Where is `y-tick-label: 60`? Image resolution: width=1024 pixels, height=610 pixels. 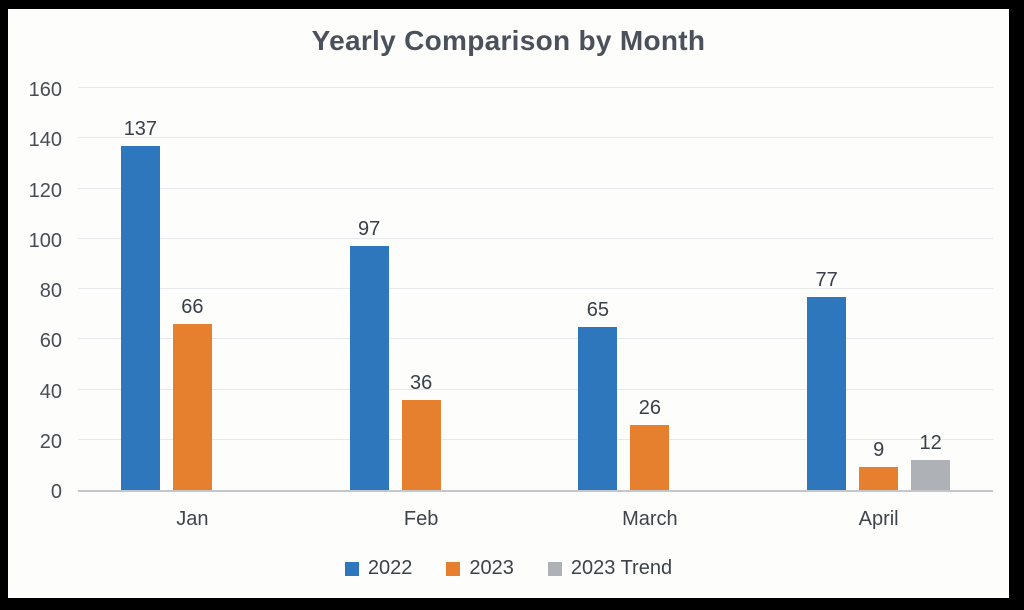 y-tick-label: 60 is located at coordinates (50, 341).